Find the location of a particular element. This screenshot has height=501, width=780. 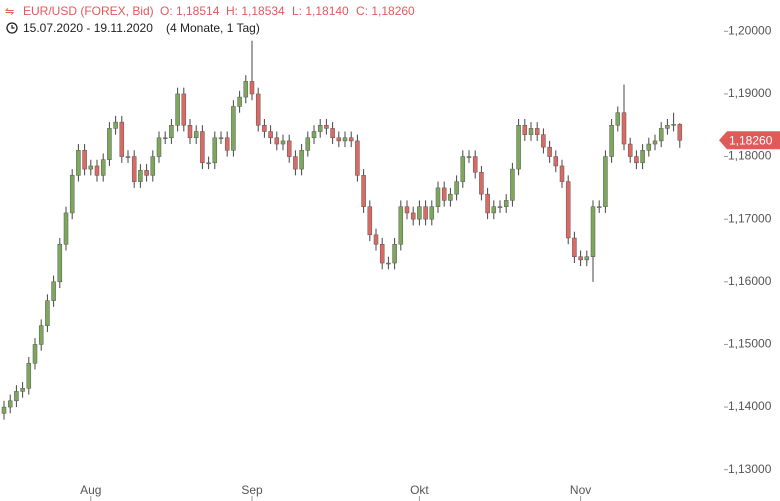

symbol: EUR/USD (FOREX, Bid) is located at coordinates (88, 11).